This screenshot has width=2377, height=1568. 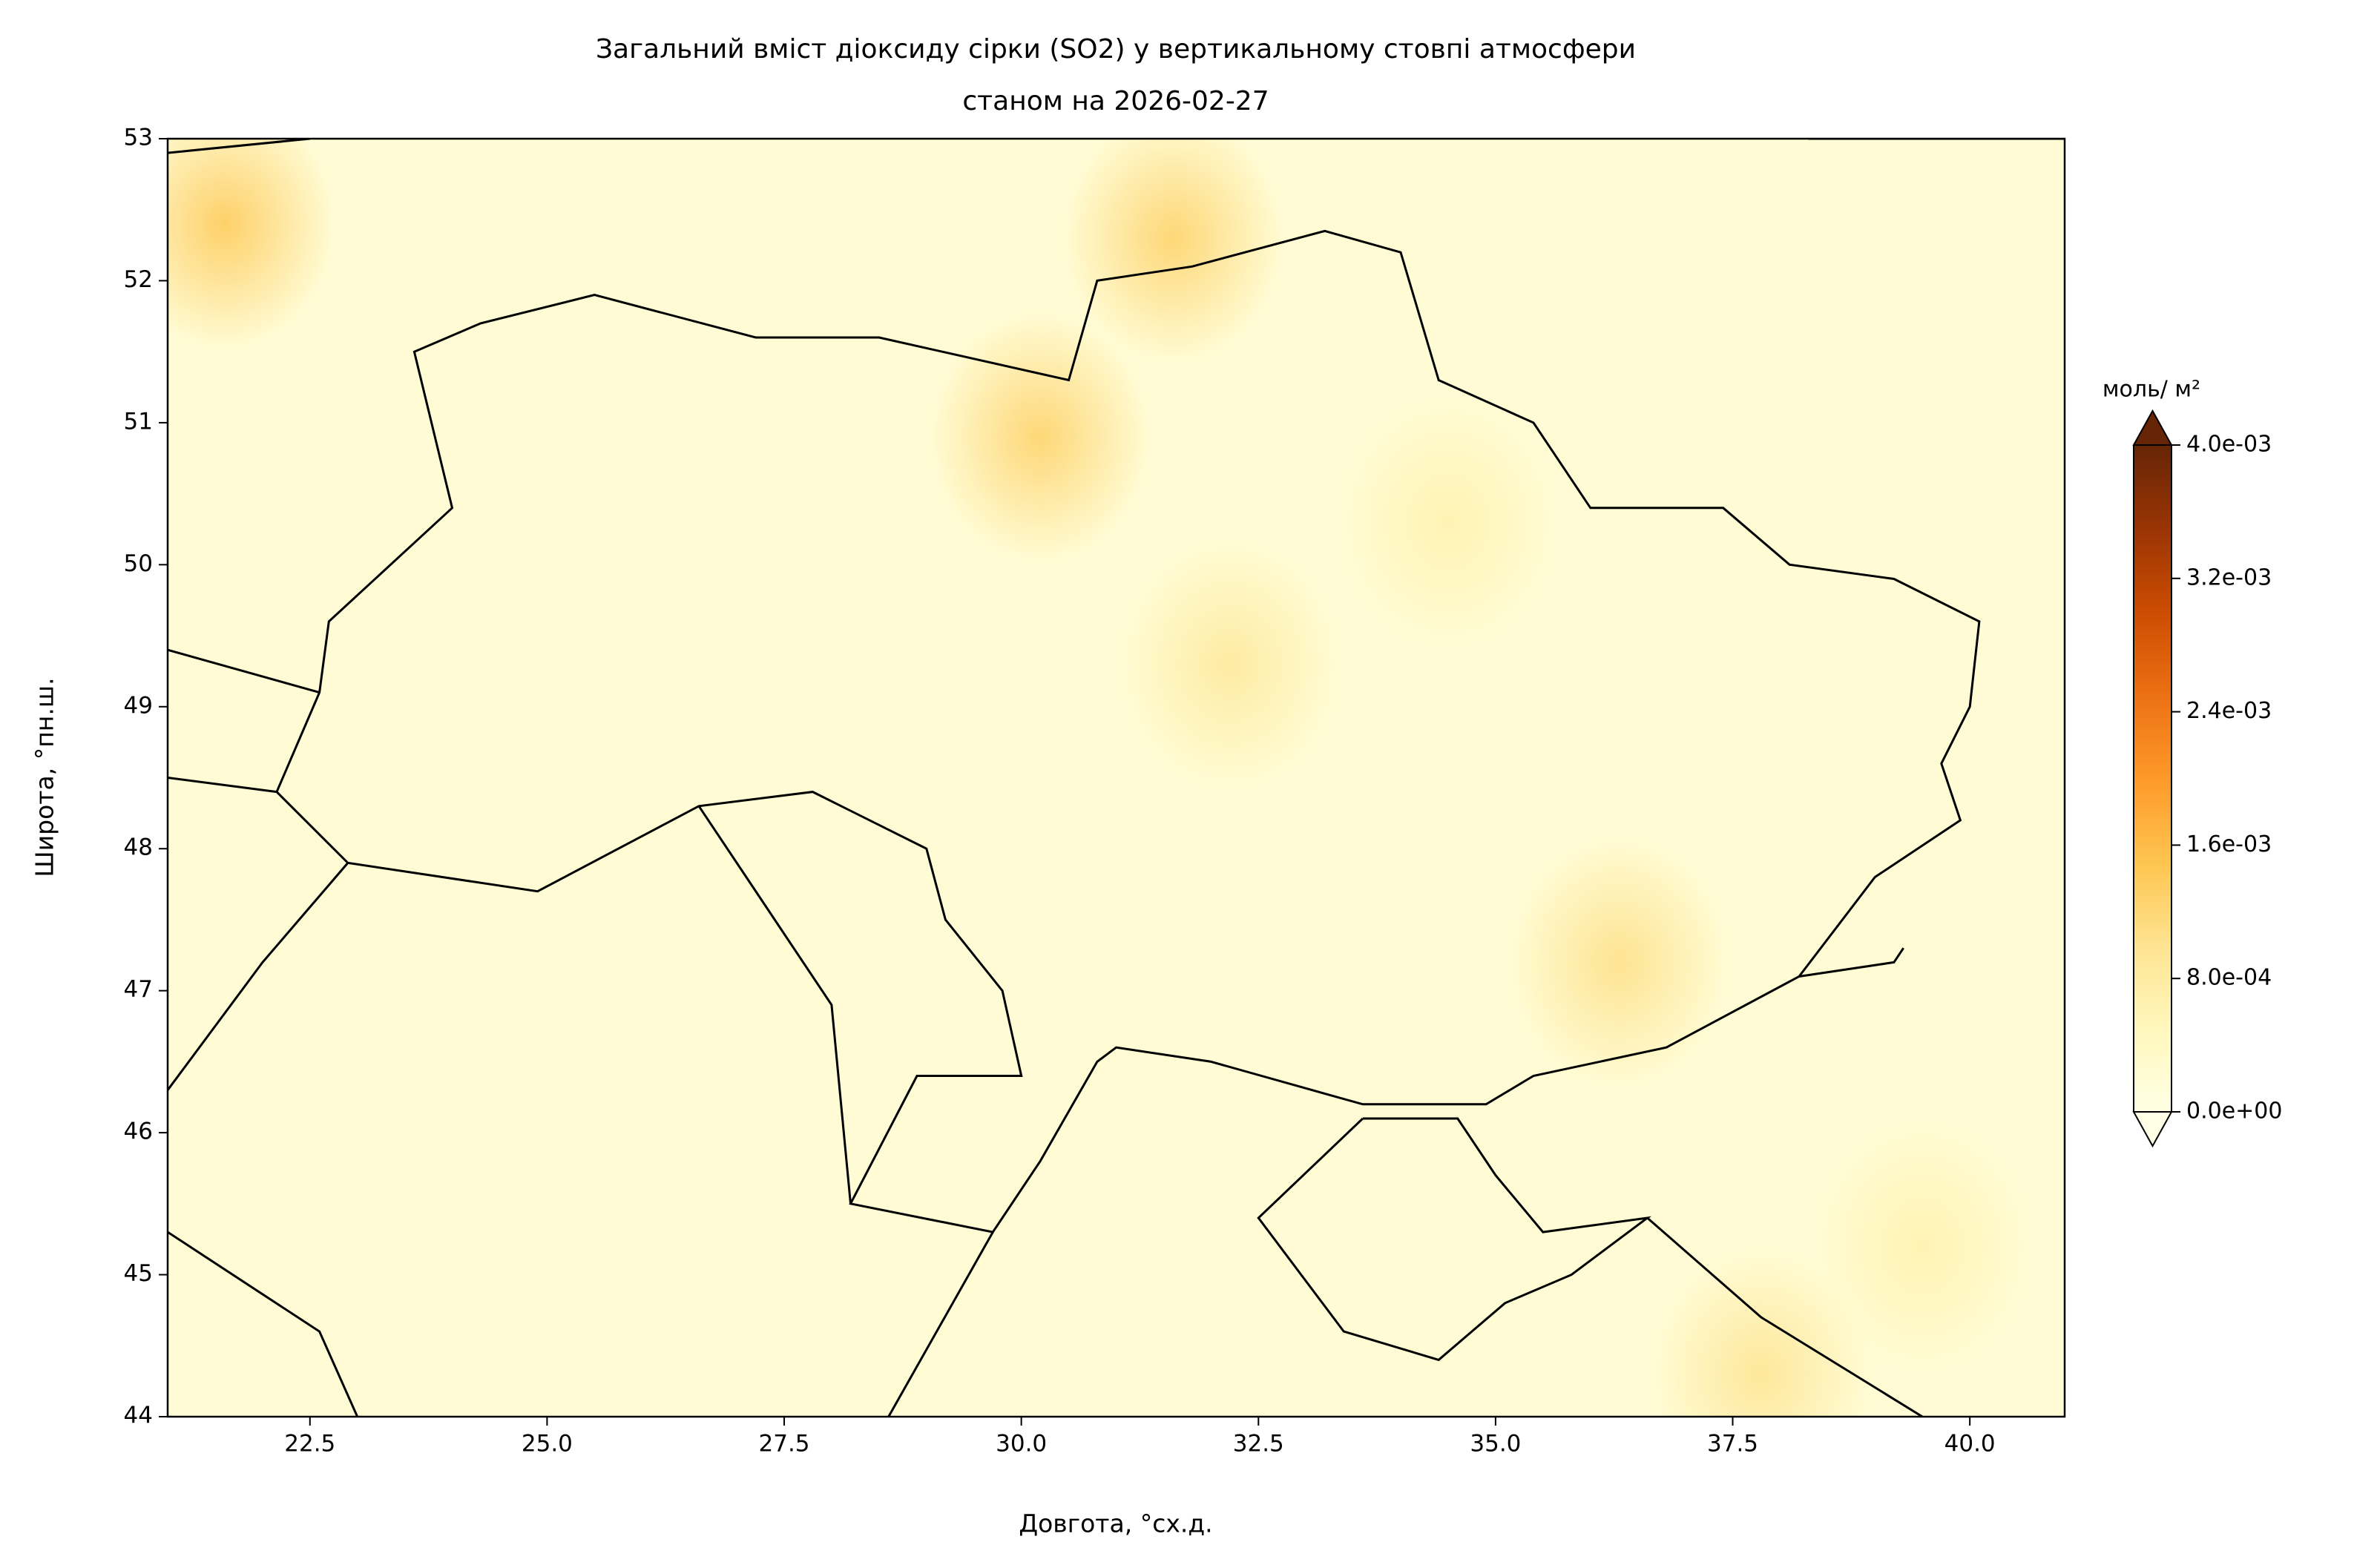 I want to click on colorbar-extend-max, so click(x=2152, y=428).